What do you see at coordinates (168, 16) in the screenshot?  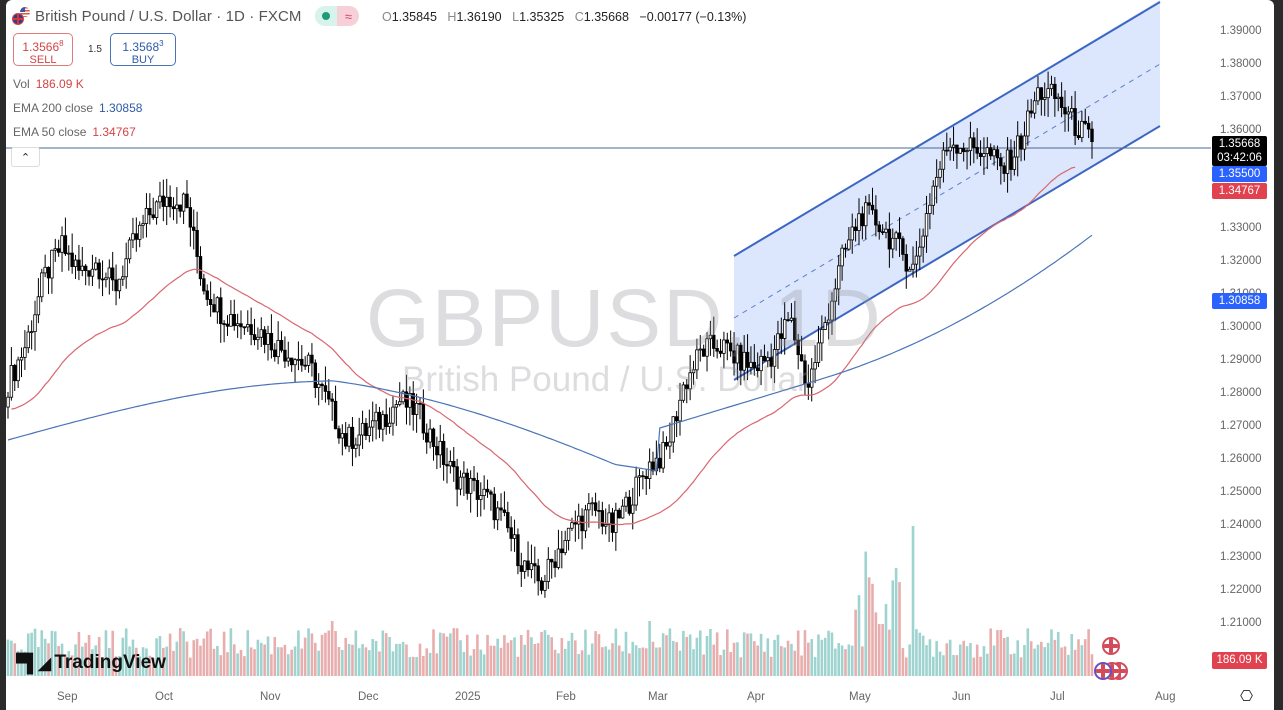 I see `symbol-title: British Pound / U.S. Dollar · 1D · FXCM` at bounding box center [168, 16].